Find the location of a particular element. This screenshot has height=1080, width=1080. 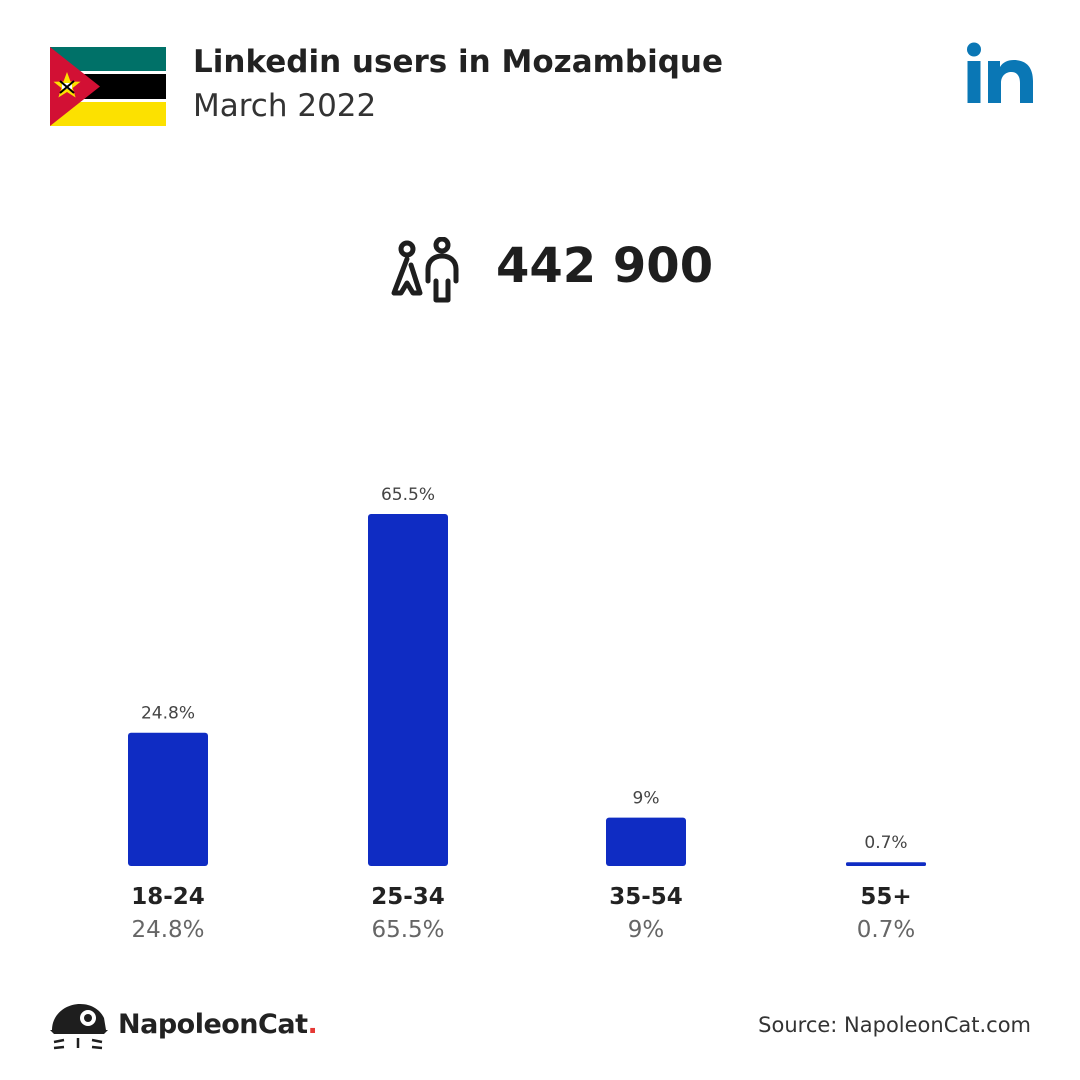

napoleoncat-logo-icon is located at coordinates (79, 1027).